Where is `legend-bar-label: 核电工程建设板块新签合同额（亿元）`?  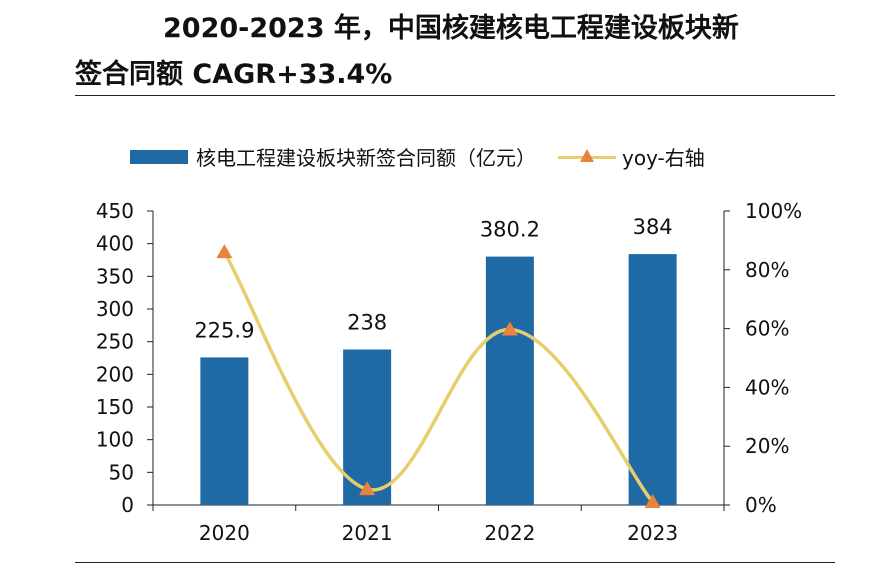 legend-bar-label: 核电工程建设板块新签合同额（亿元） is located at coordinates (366, 158).